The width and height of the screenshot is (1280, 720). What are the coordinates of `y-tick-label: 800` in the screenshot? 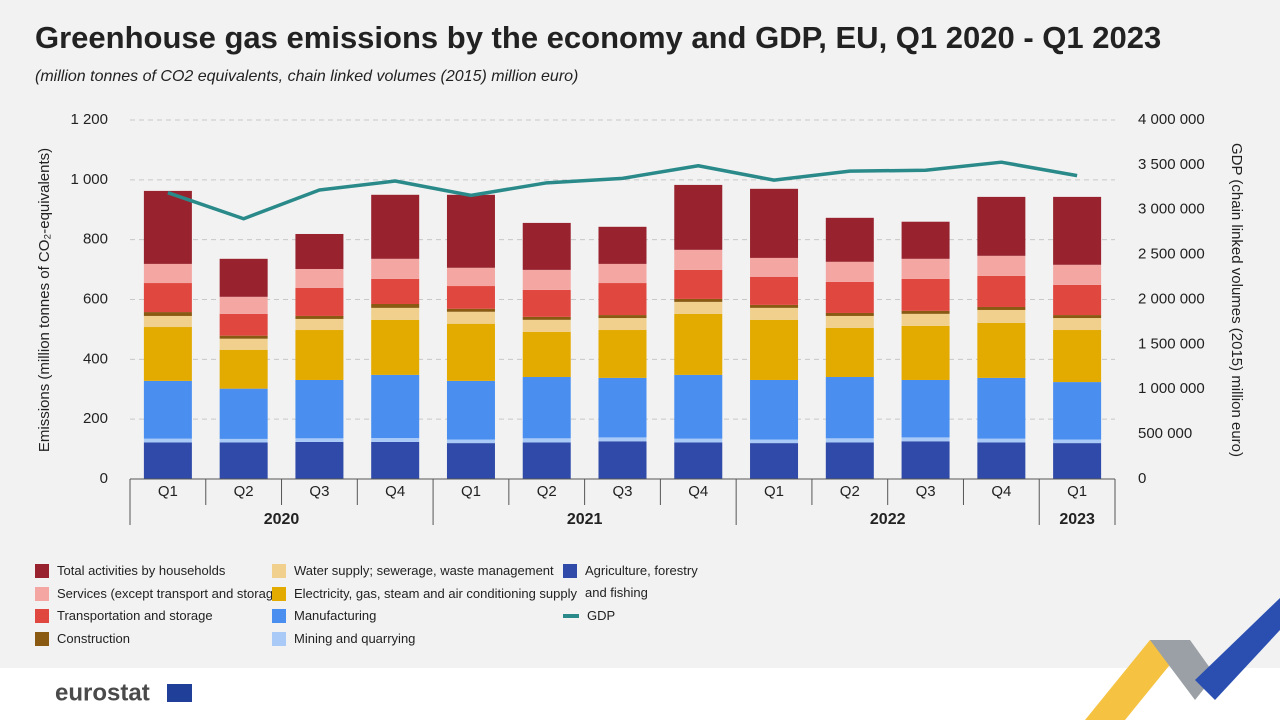 It's located at (95, 239).